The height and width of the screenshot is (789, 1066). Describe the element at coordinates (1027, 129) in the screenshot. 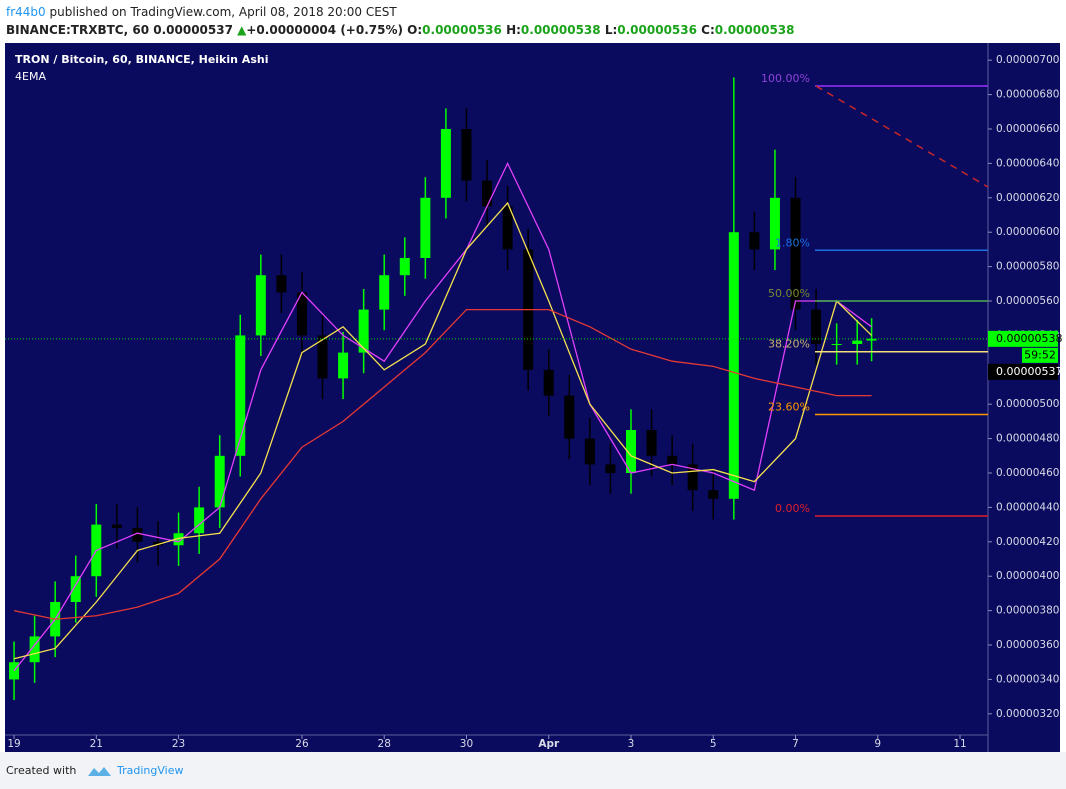

I see `y-tick-label: 0.00000660` at that location.